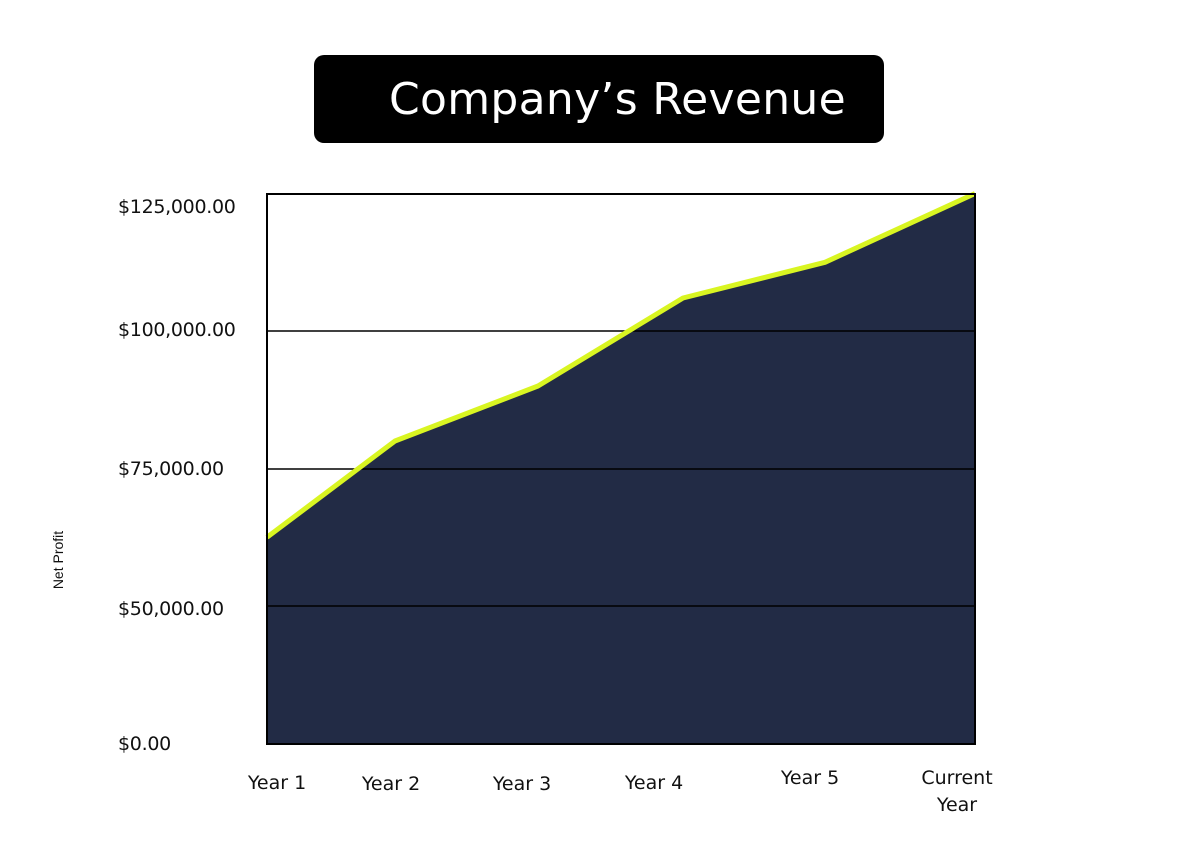 The height and width of the screenshot is (850, 1200). I want to click on x-tick-year-2: Year 2, so click(391, 784).